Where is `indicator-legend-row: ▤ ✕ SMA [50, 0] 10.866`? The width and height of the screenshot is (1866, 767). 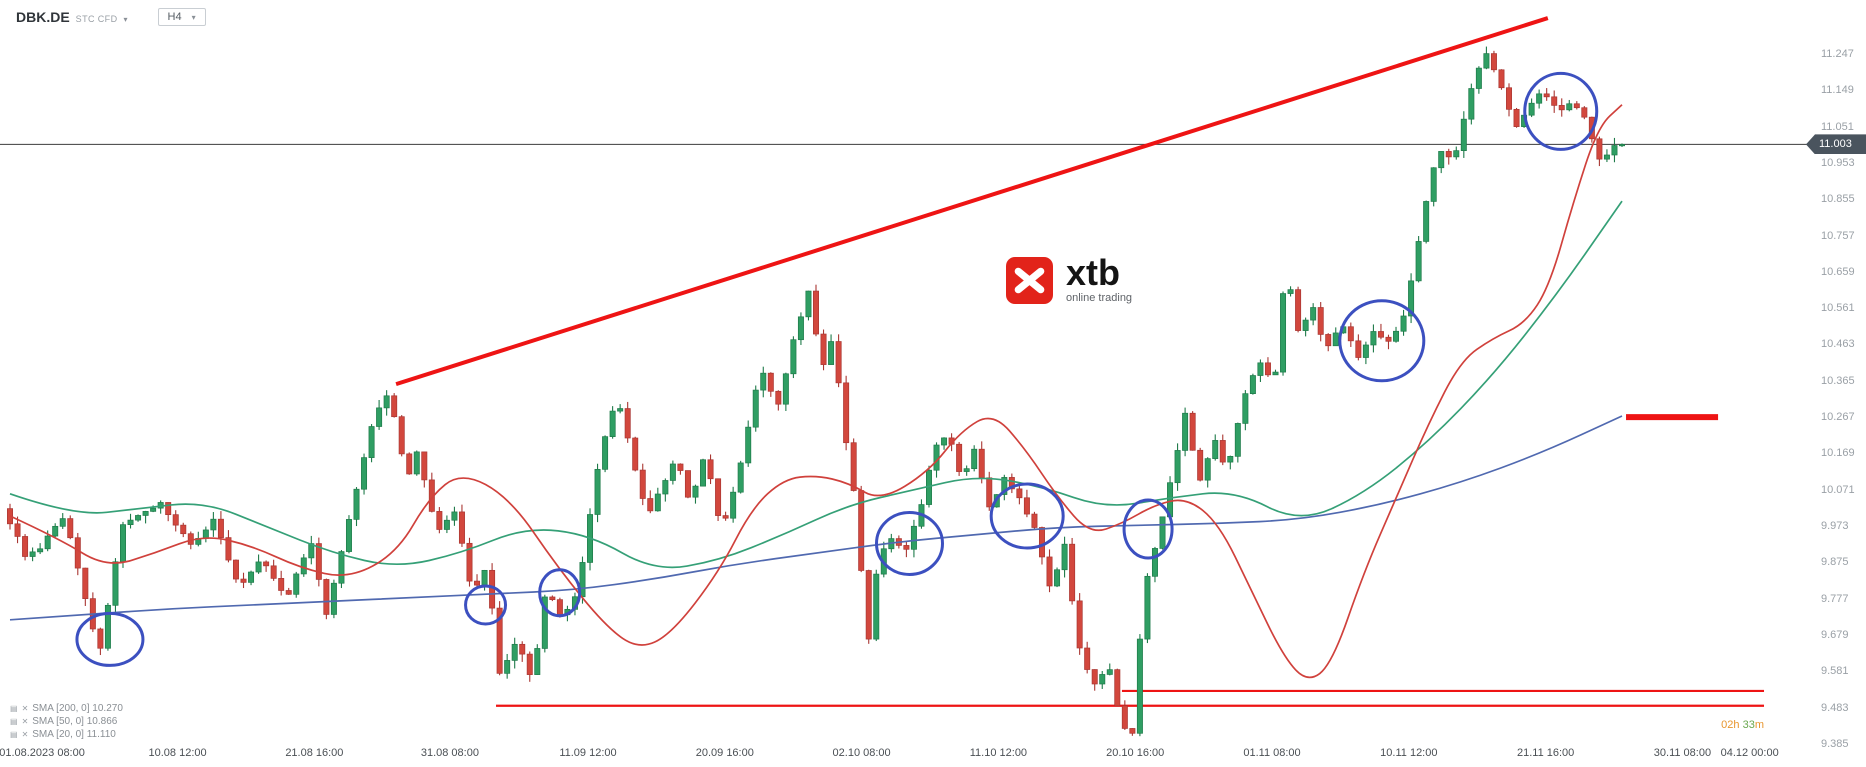
indicator-legend-row: ▤ ✕ SMA [50, 0] 10.866 is located at coordinates (66, 721).